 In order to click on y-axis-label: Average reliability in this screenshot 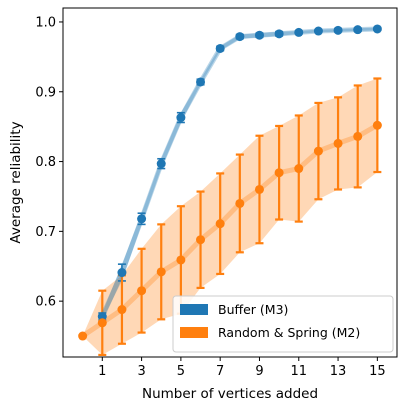, I will do `click(16, 182)`.